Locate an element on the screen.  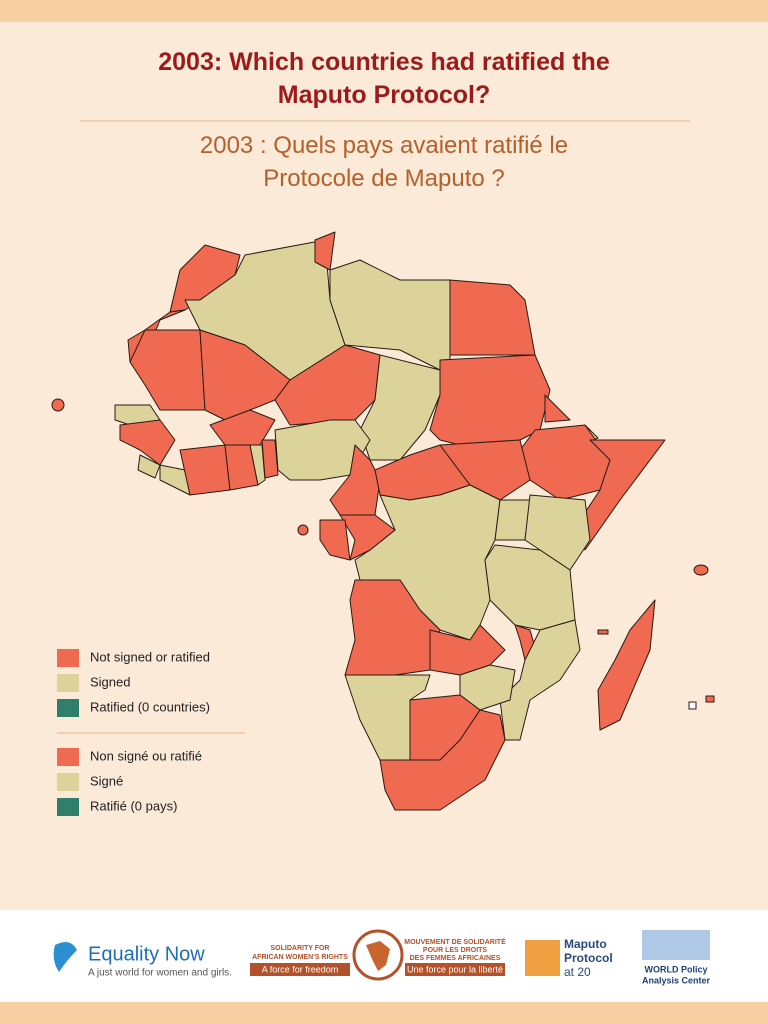
legend-label: Not signed or ratified is located at coordinates (150, 656).